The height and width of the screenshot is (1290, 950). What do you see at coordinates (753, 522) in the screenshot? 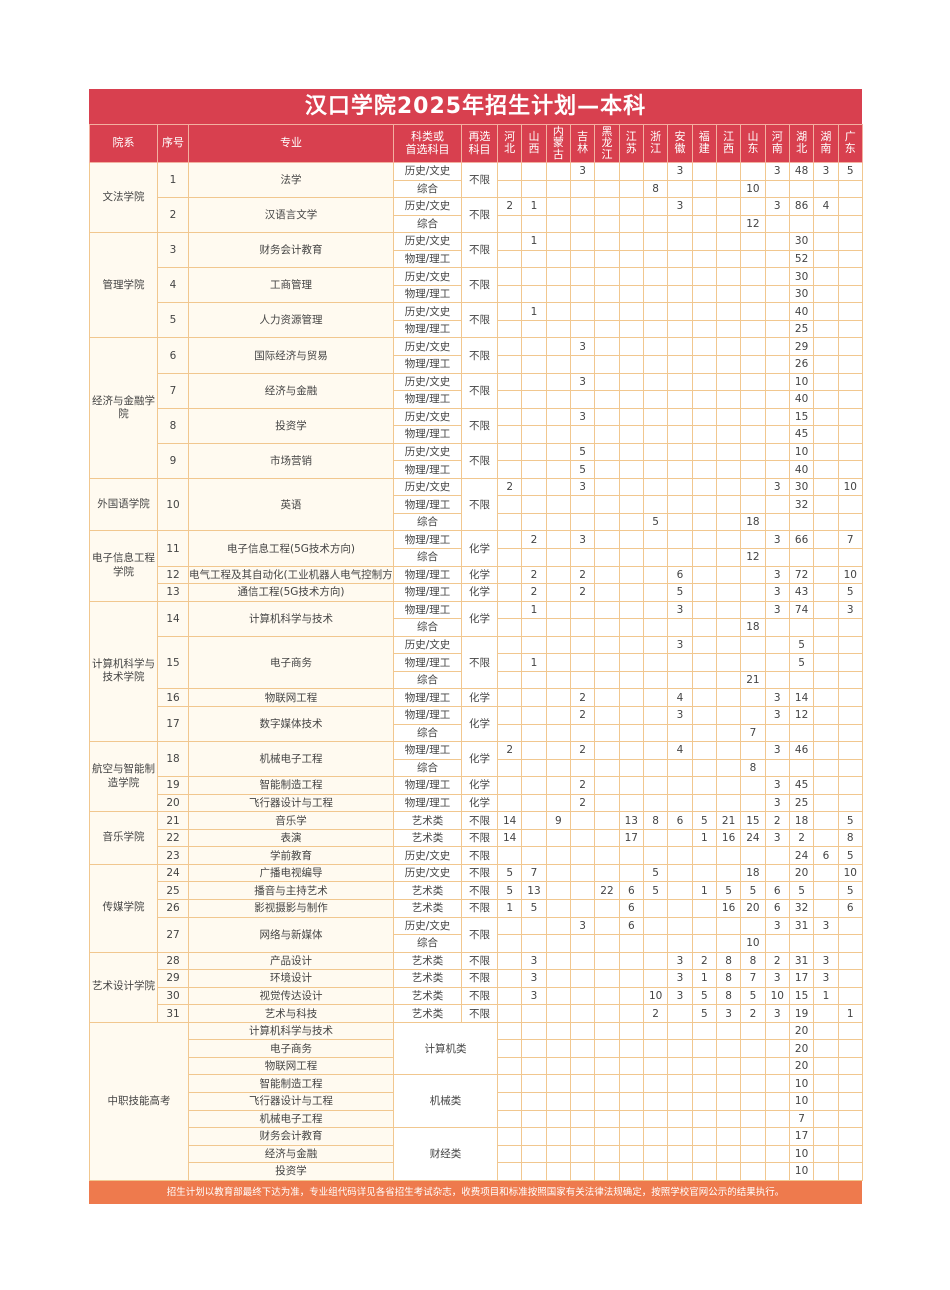
I see `quota-cell: 18` at bounding box center [753, 522].